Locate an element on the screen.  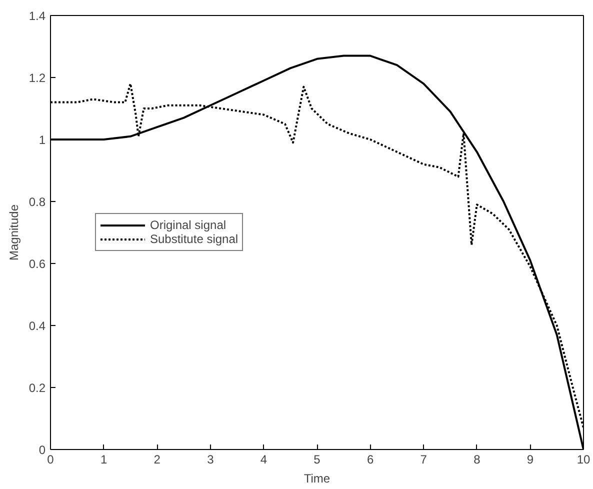
x-tick-label: 6 is located at coordinates (370, 459).